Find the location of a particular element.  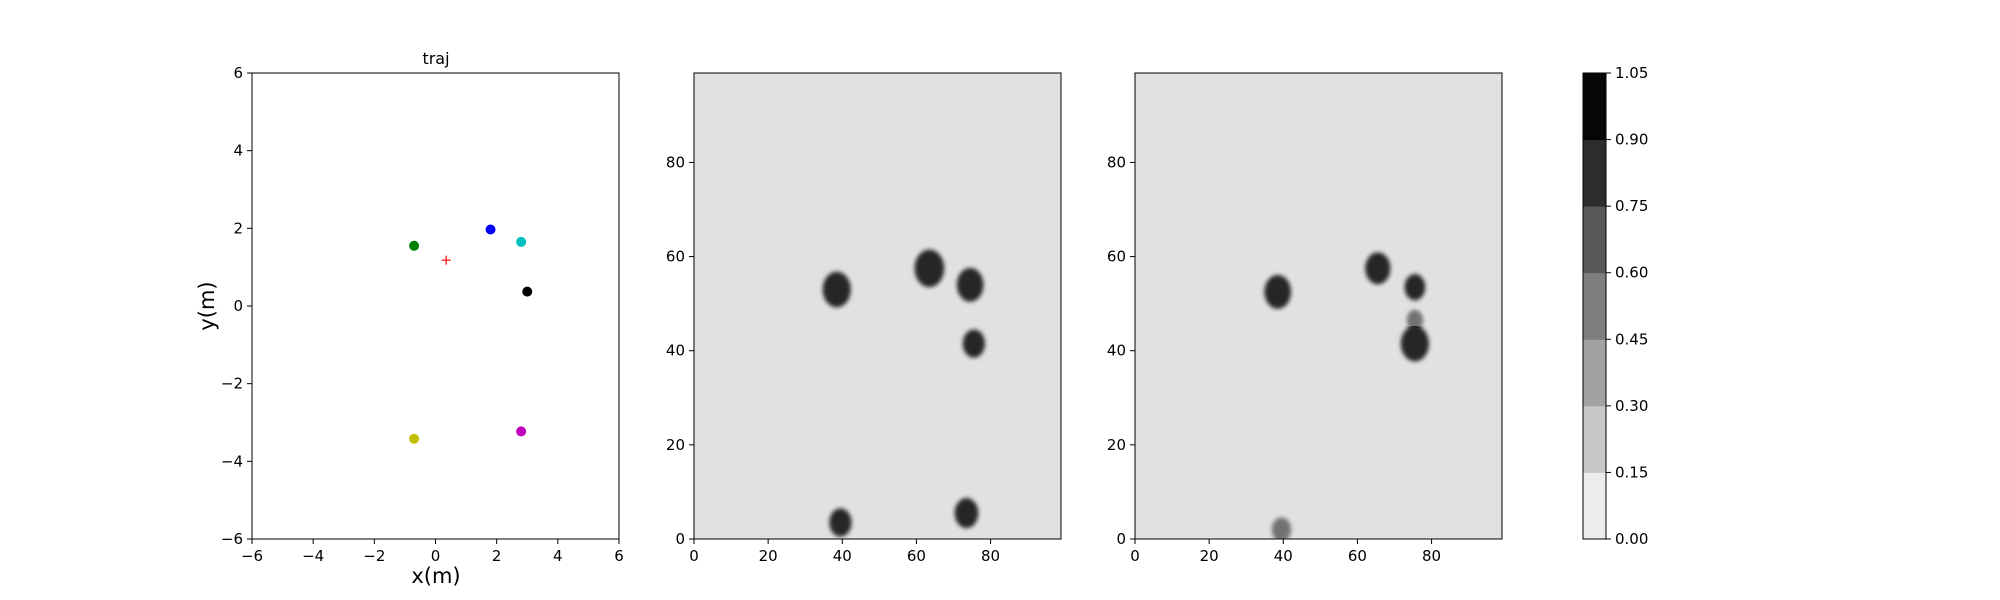

map2-ytick-label: 40 is located at coordinates (1116, 351).